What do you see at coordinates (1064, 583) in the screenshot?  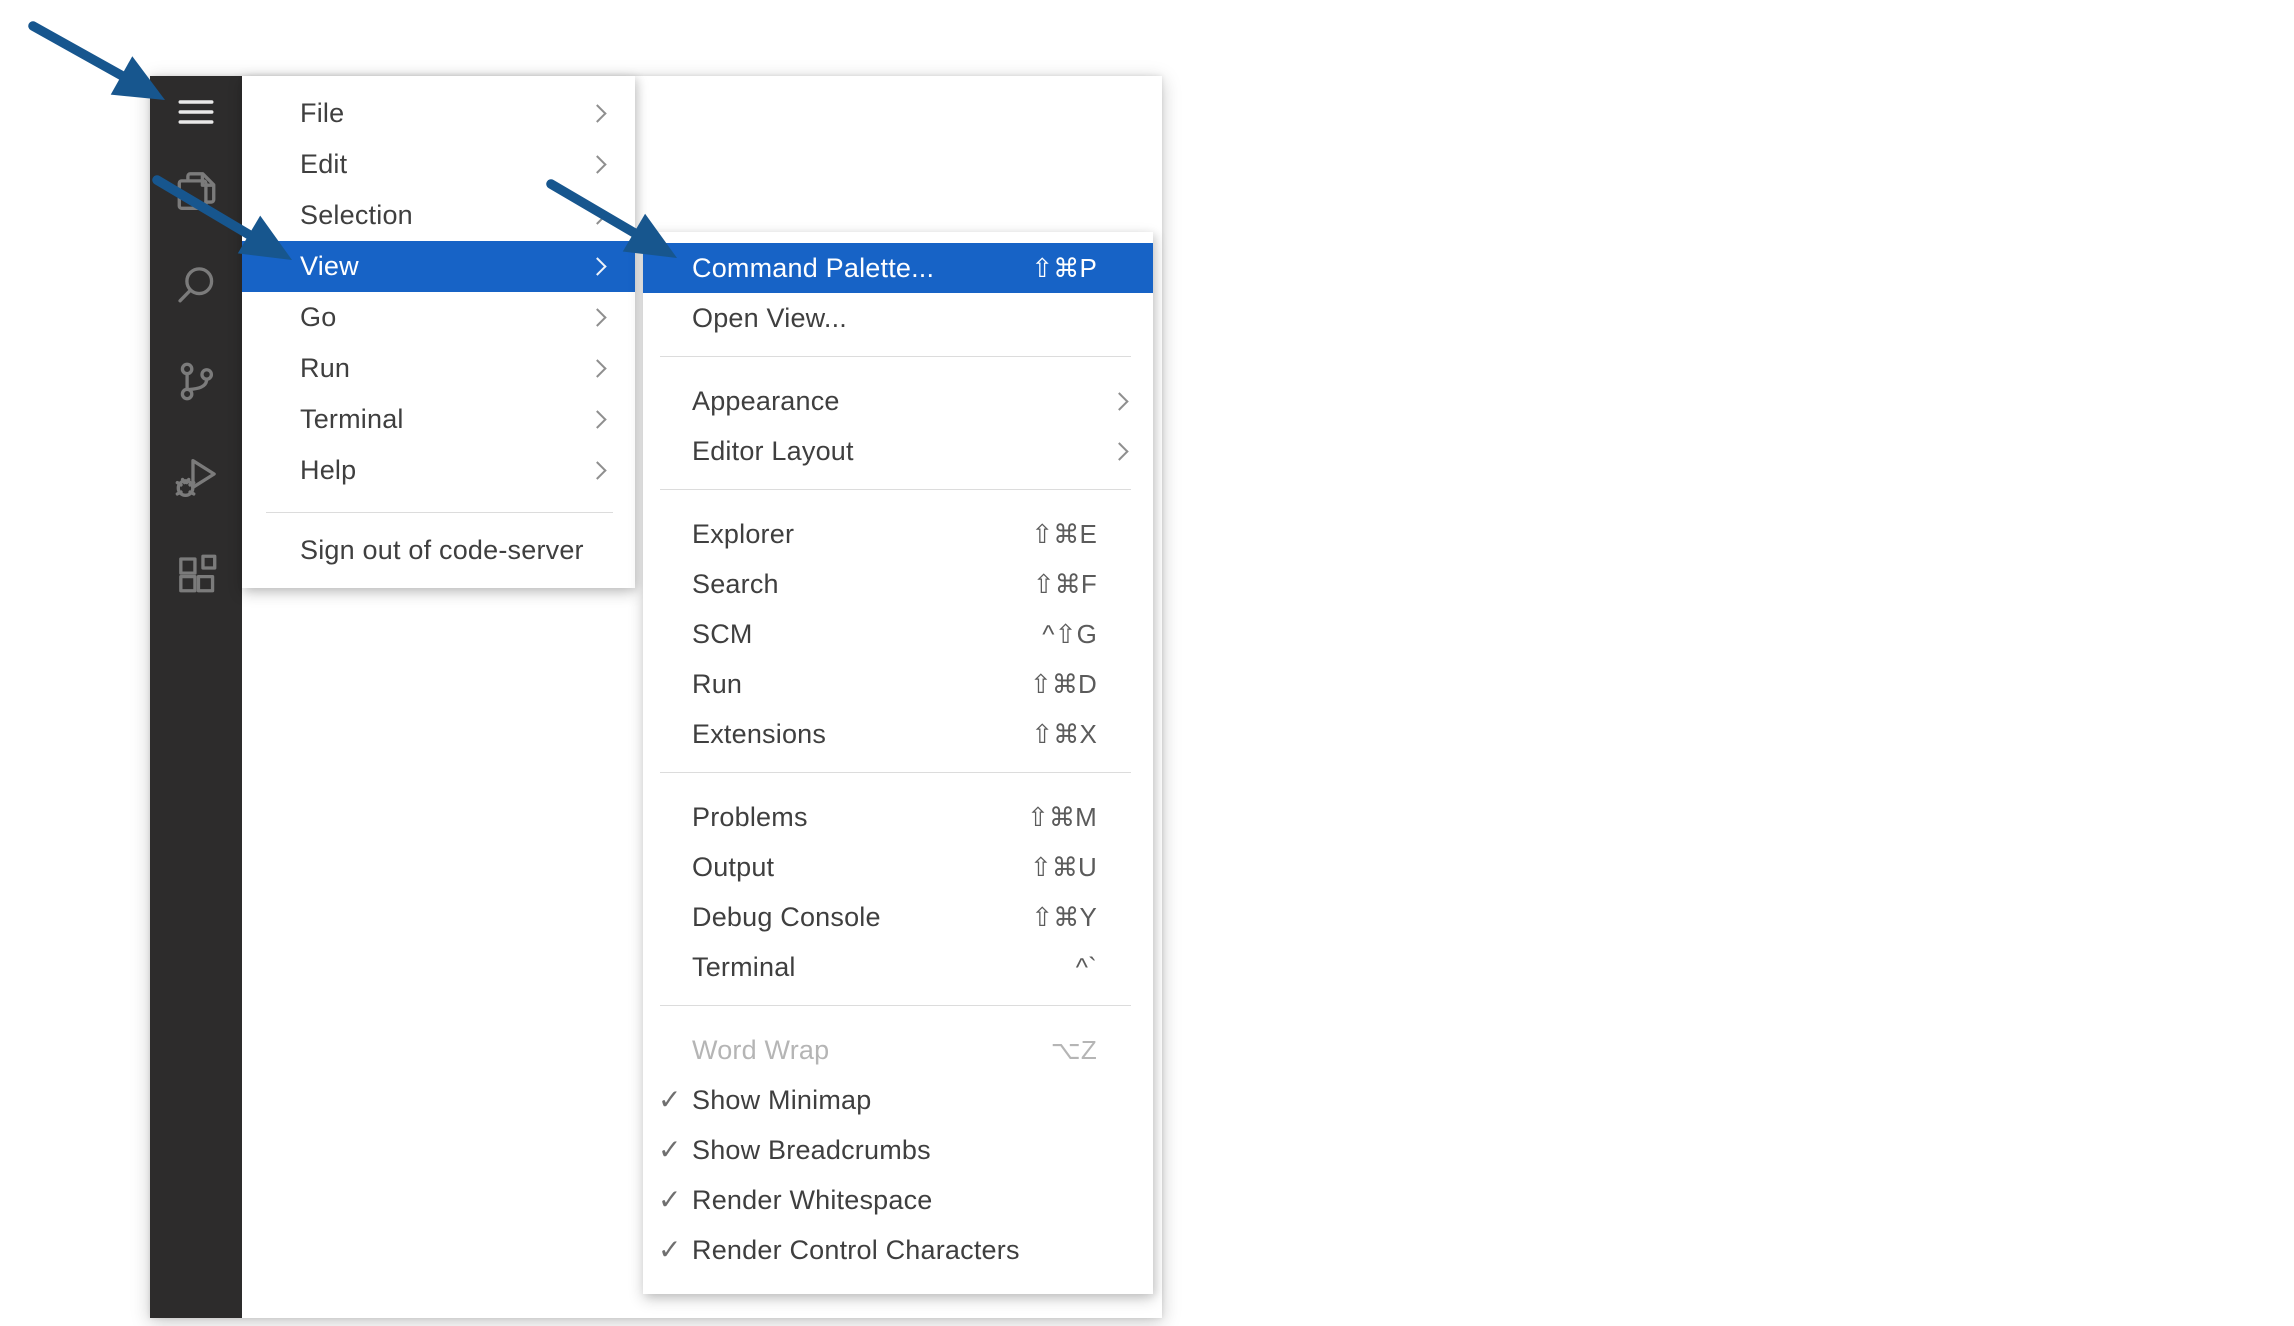 I see `menu-item-shortcut: ⇧⌘F` at bounding box center [1064, 583].